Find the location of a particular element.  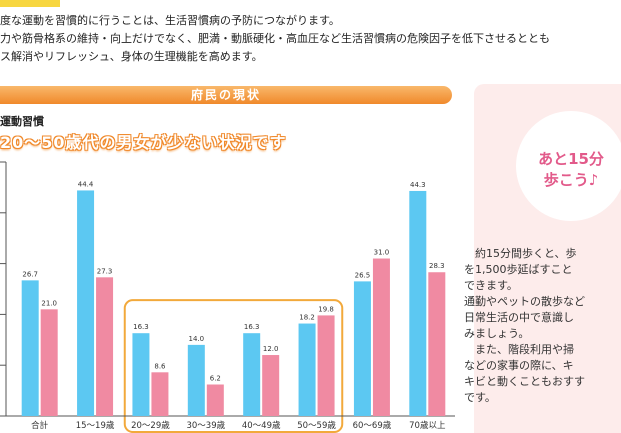

data-label: 18.2 is located at coordinates (307, 318).